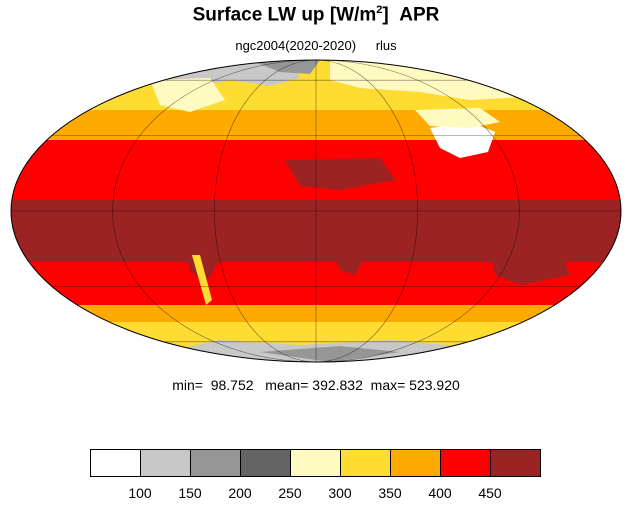 The width and height of the screenshot is (632, 505). I want to click on title-month: APR, so click(419, 15).